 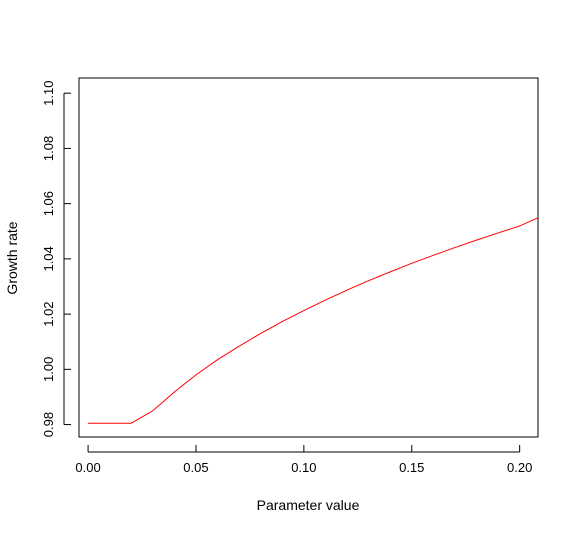 I want to click on y-tick-label: 1.08, so click(x=48, y=148).